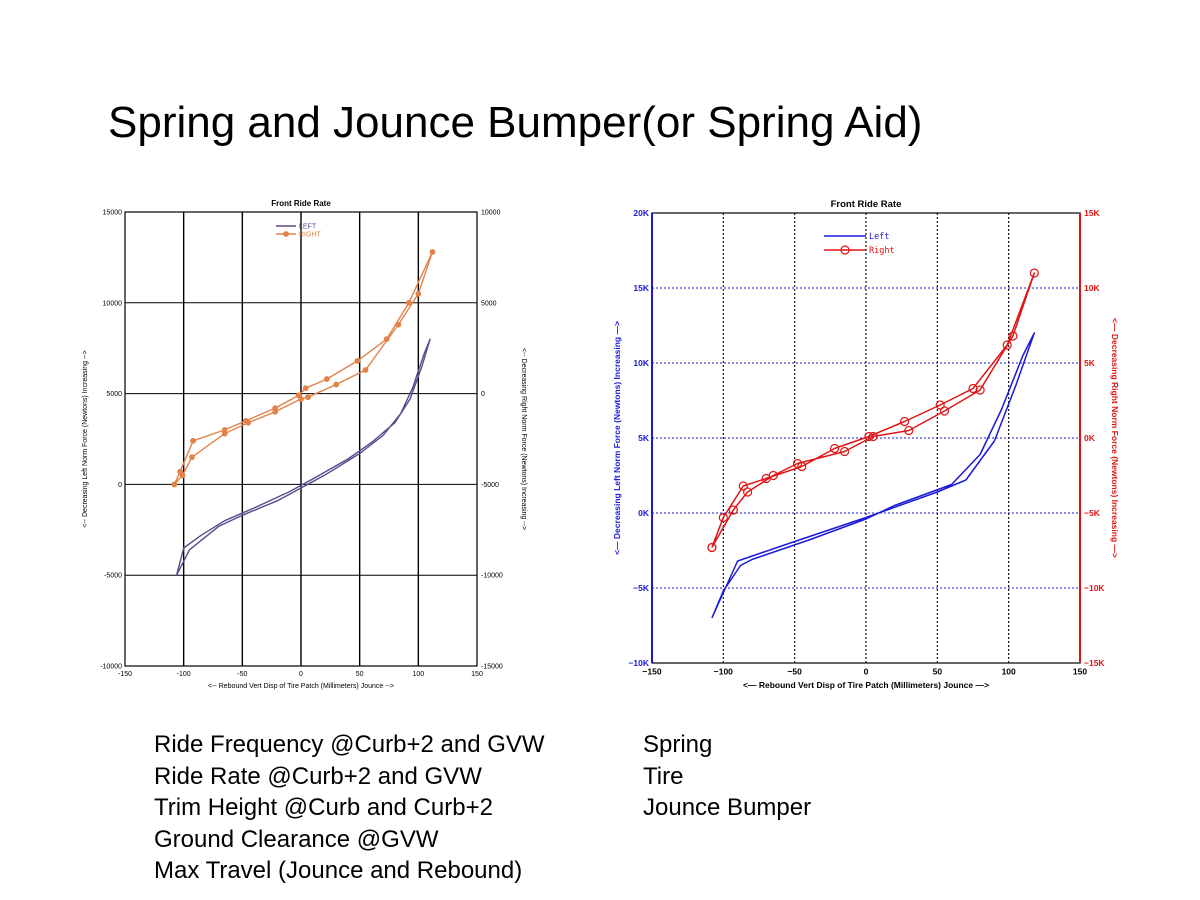  What do you see at coordinates (113, 212) in the screenshot?
I see `y-left-tick-label: 15000` at bounding box center [113, 212].